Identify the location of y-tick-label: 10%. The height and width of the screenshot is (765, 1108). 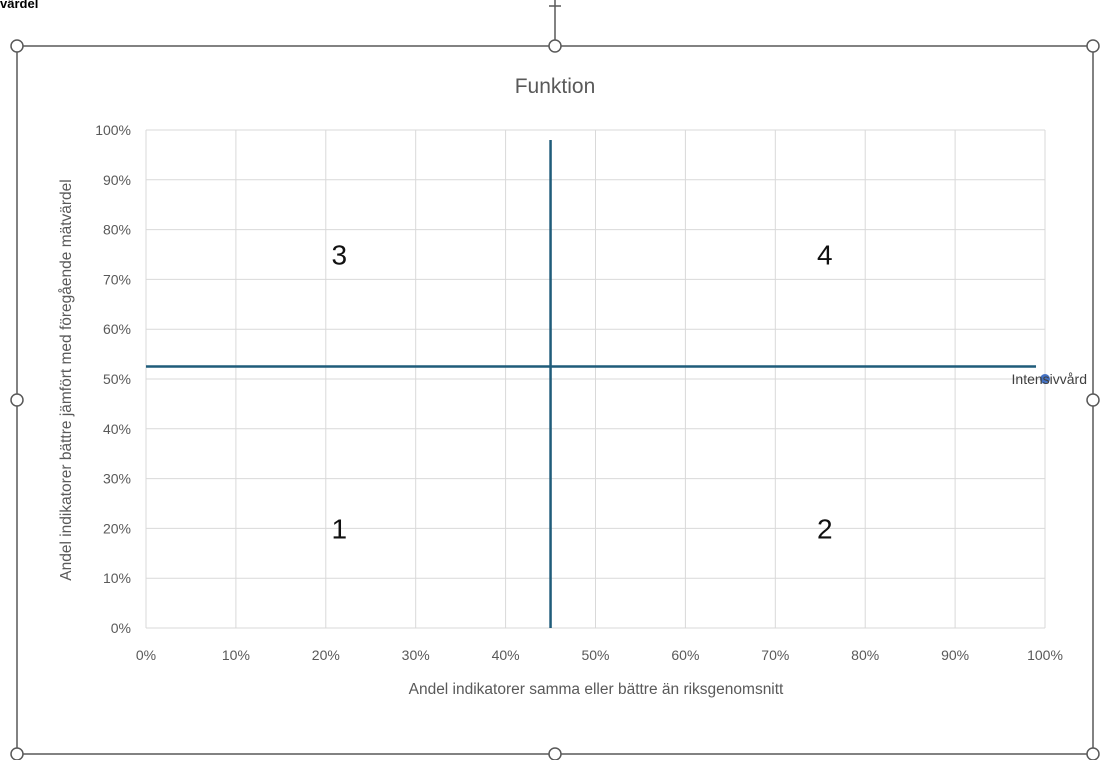
(117, 578).